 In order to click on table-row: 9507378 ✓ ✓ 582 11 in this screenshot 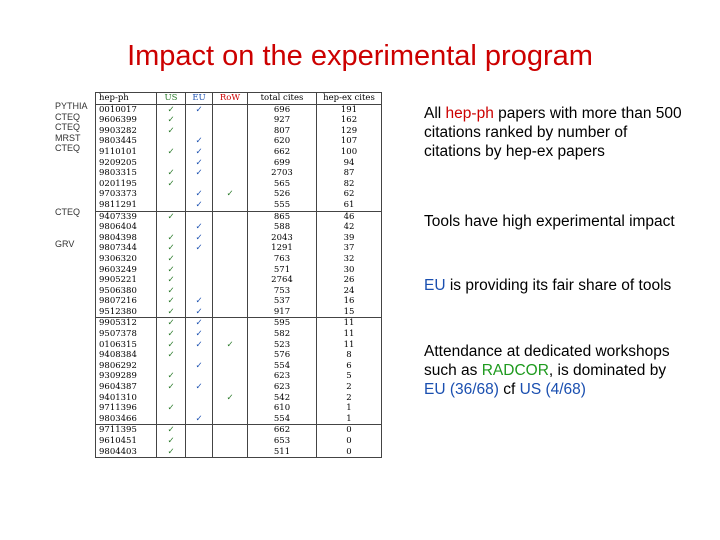, I will do `click(238, 334)`.